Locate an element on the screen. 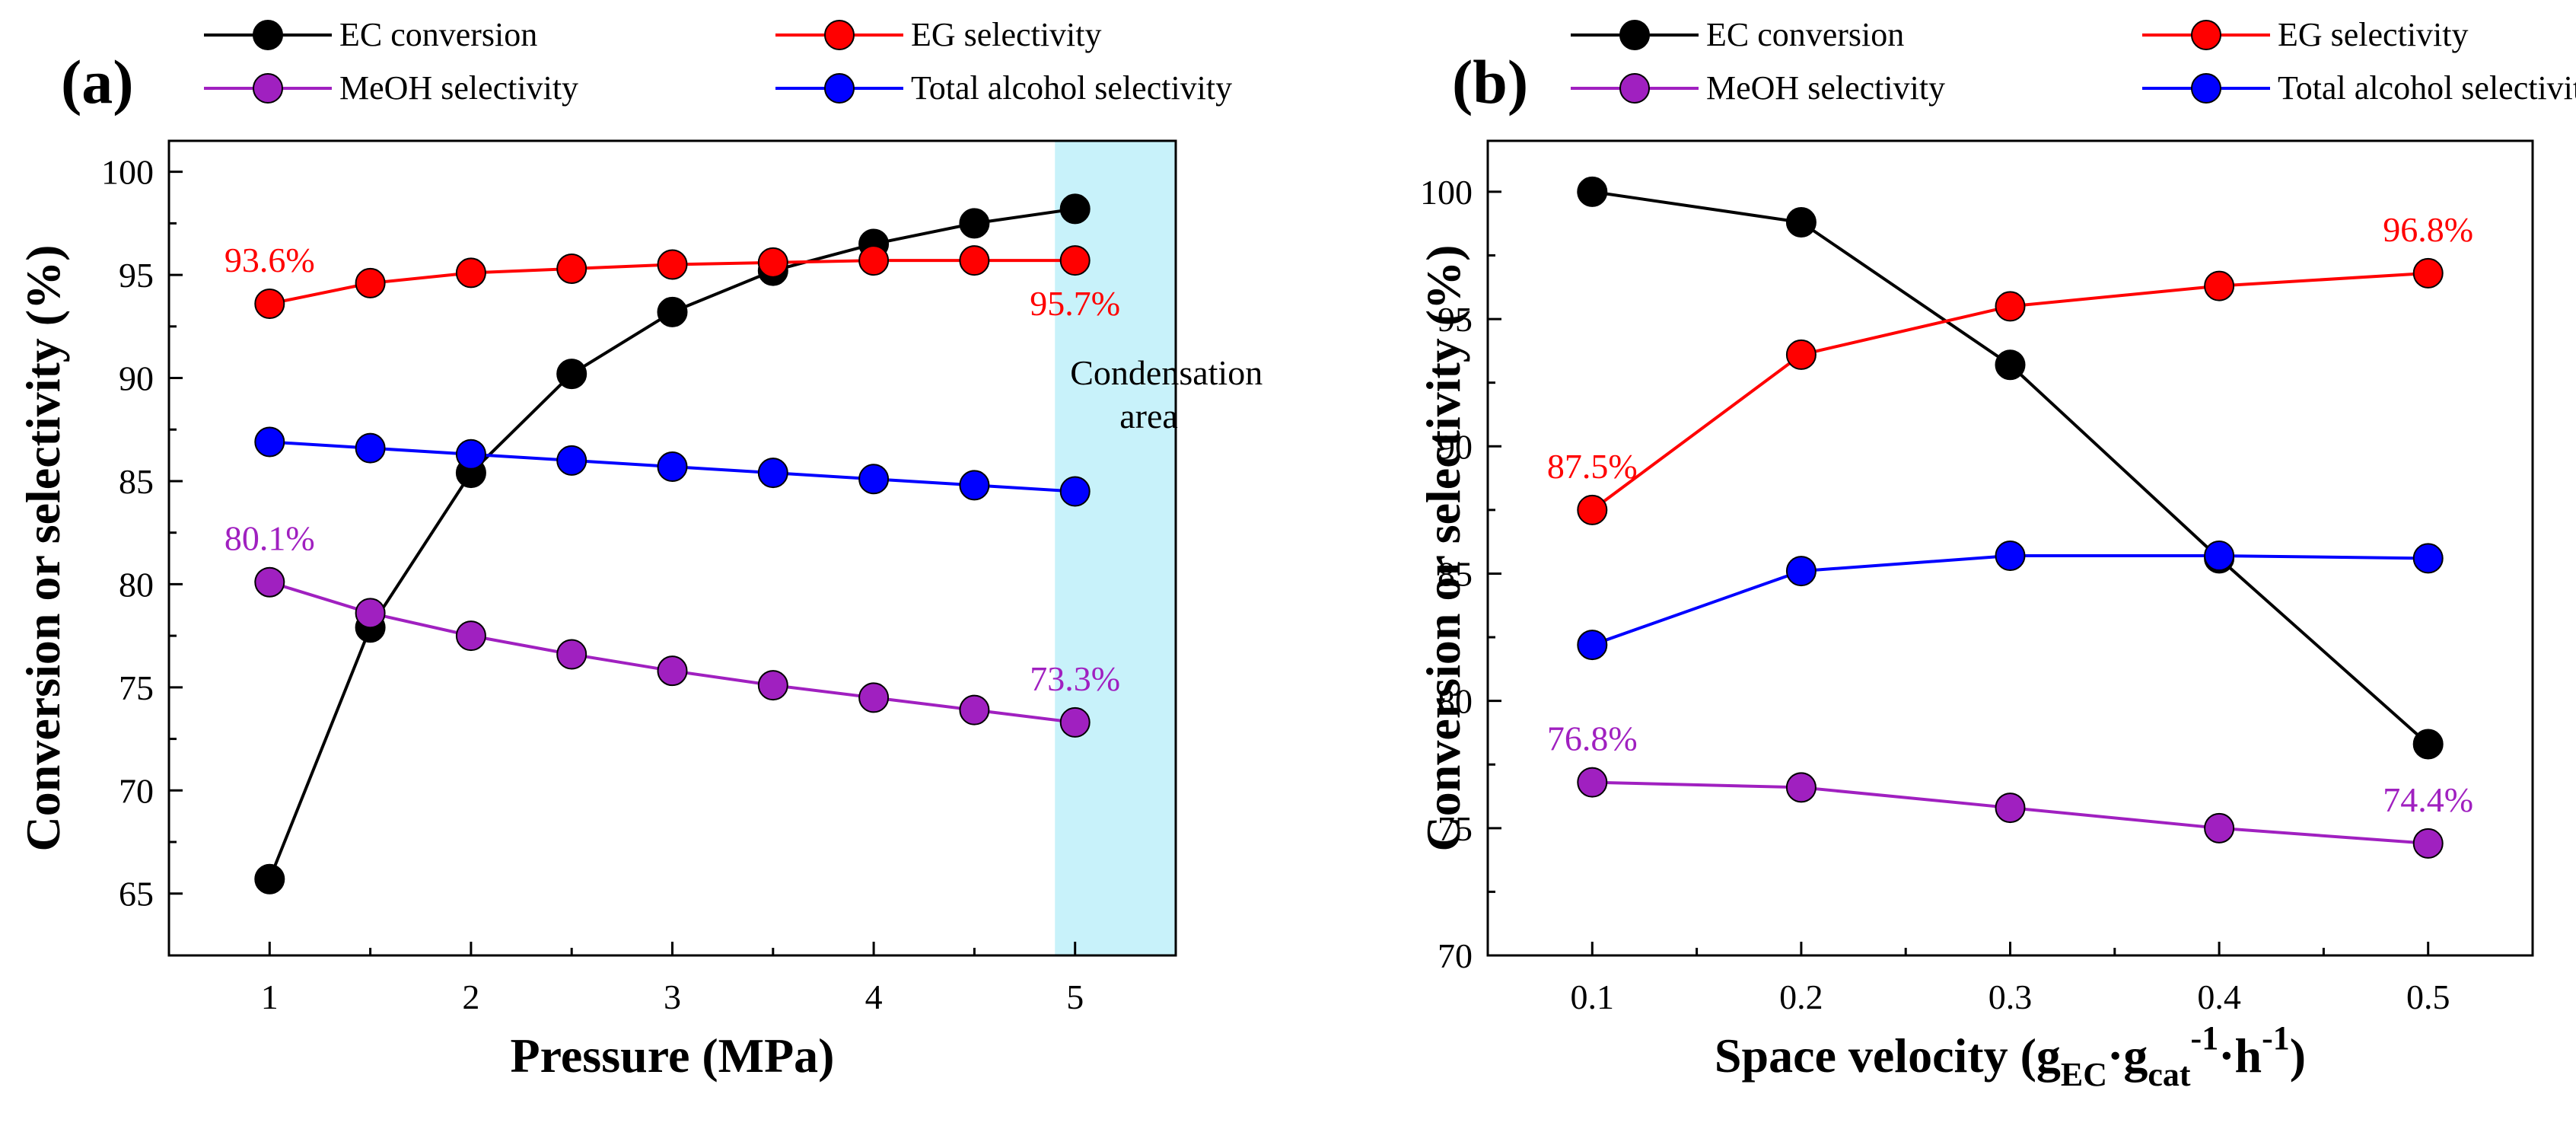  data-label: 93.6% is located at coordinates (269, 260).